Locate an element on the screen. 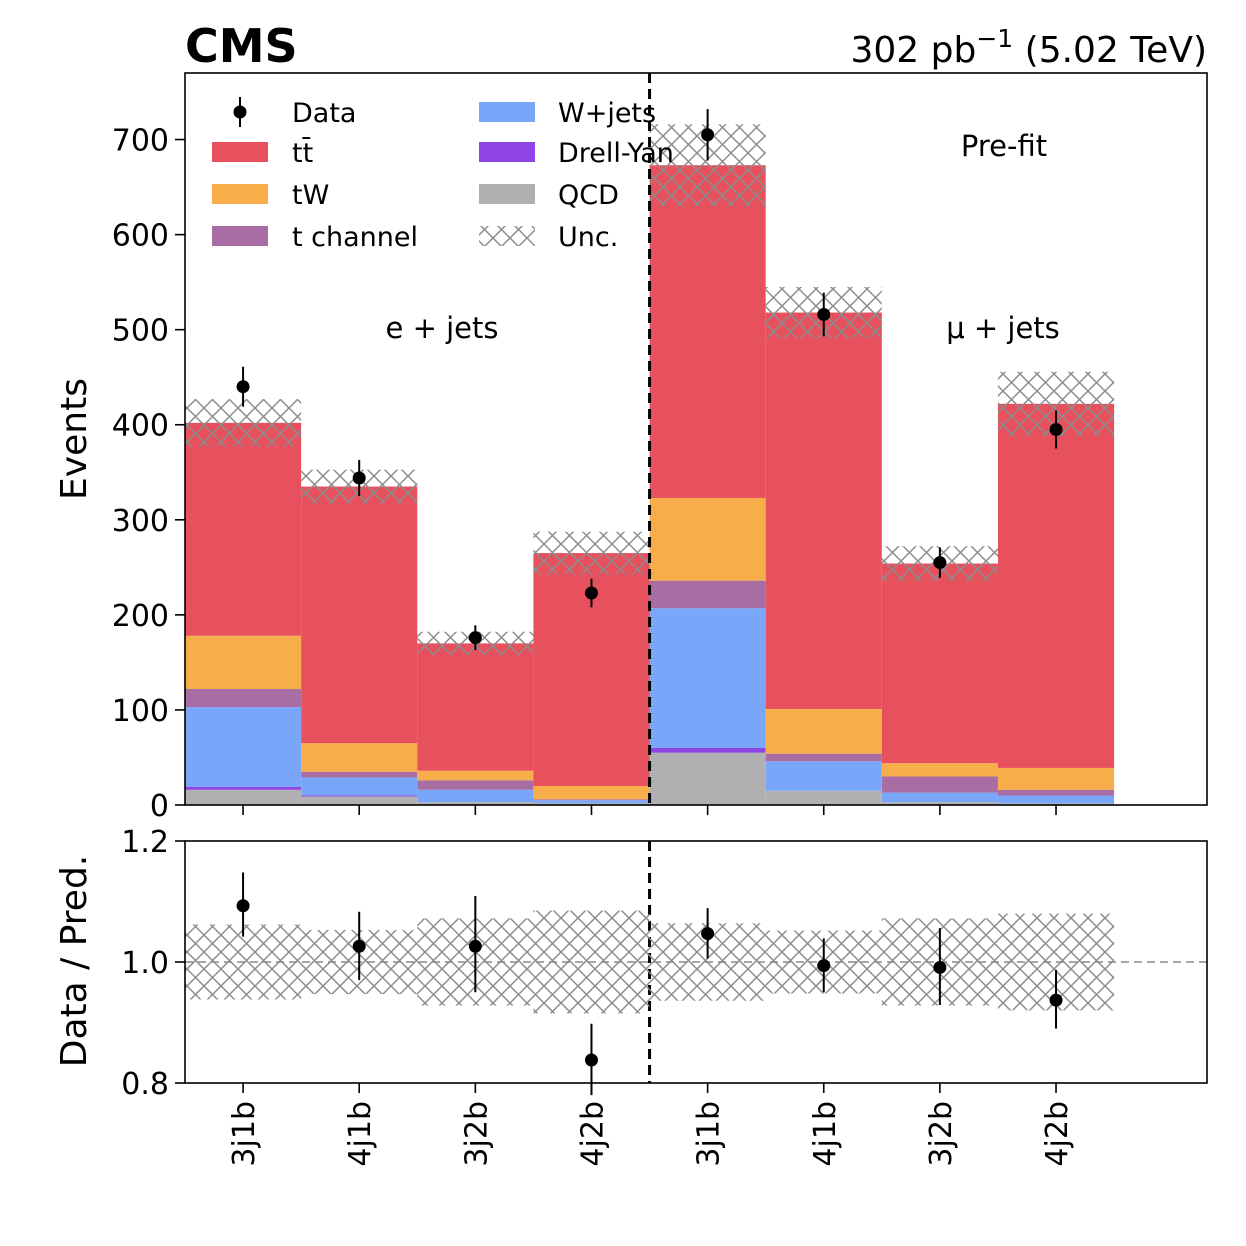  legend: Data tt̄ tW t channel W+jets Drell-Yan QCD Unc. is located at coordinates (443, 175).